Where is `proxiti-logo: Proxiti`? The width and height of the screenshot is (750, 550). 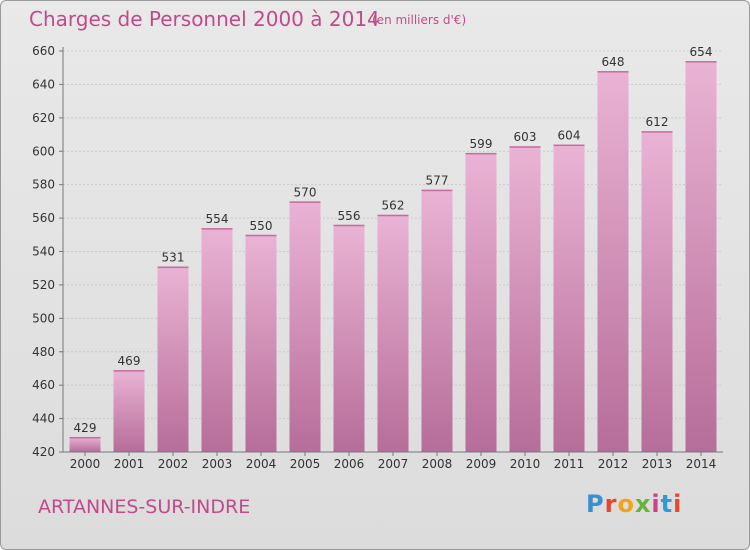 proxiti-logo: Proxiti is located at coordinates (634, 504).